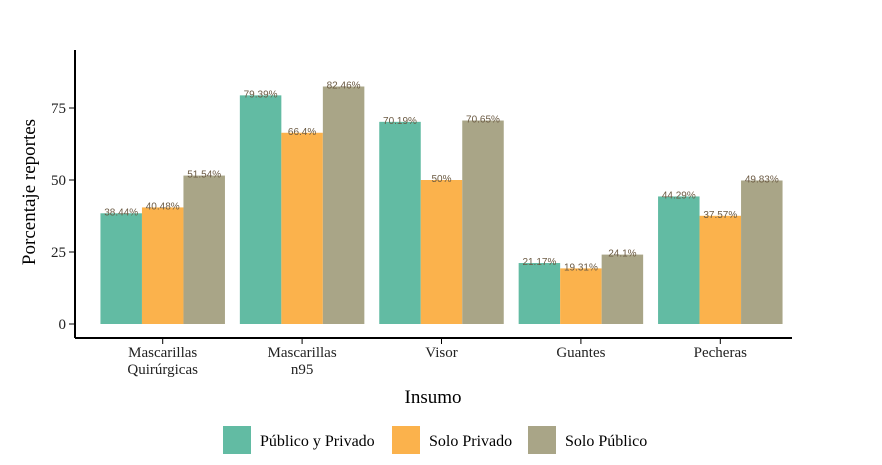 This screenshot has width=882, height=465. I want to click on x-tick-label: Visor, so click(441, 353).